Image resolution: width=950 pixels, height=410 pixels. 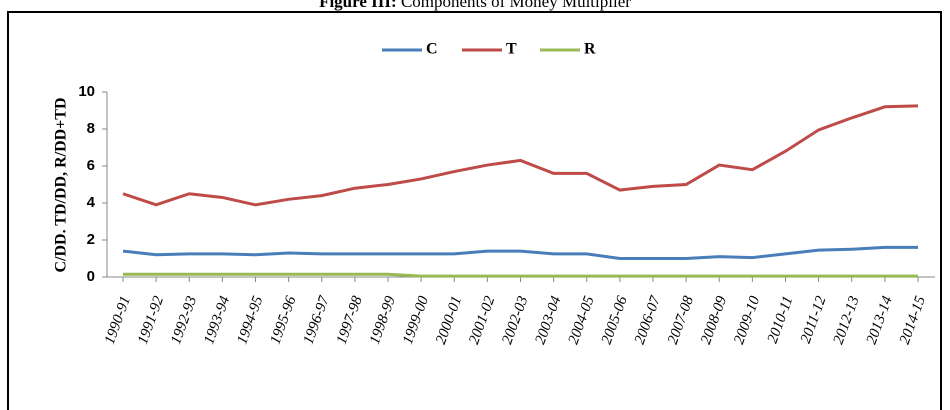 I want to click on y-tick-label: 10, so click(x=86, y=91).